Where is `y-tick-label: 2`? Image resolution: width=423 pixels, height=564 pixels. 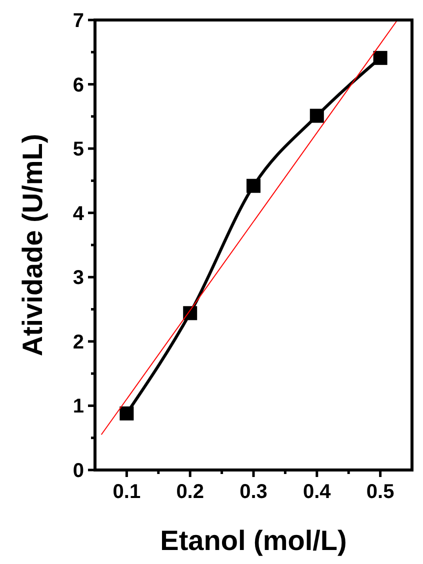 y-tick-label: 2 is located at coordinates (78, 342).